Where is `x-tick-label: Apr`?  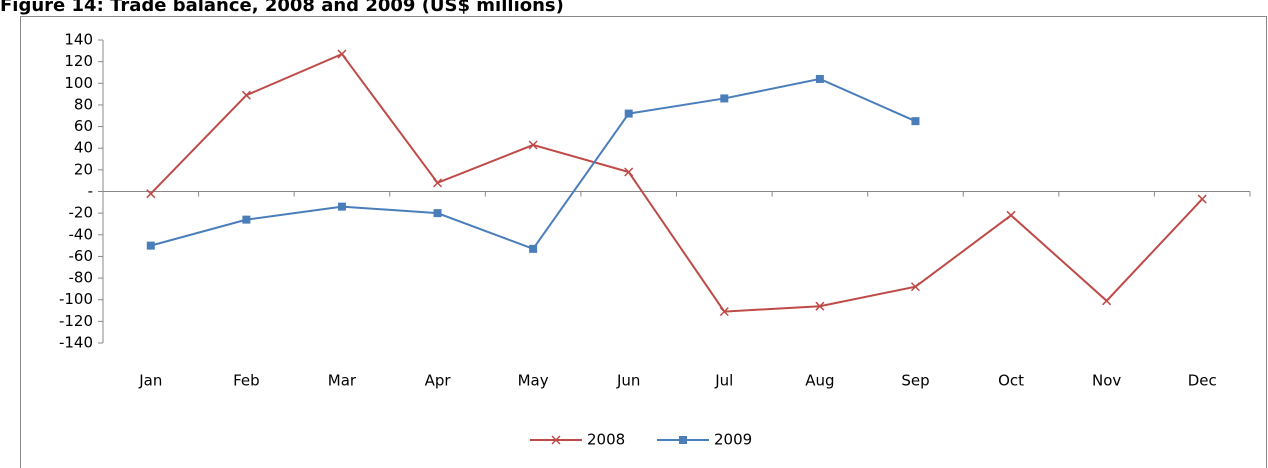 x-tick-label: Apr is located at coordinates (438, 381).